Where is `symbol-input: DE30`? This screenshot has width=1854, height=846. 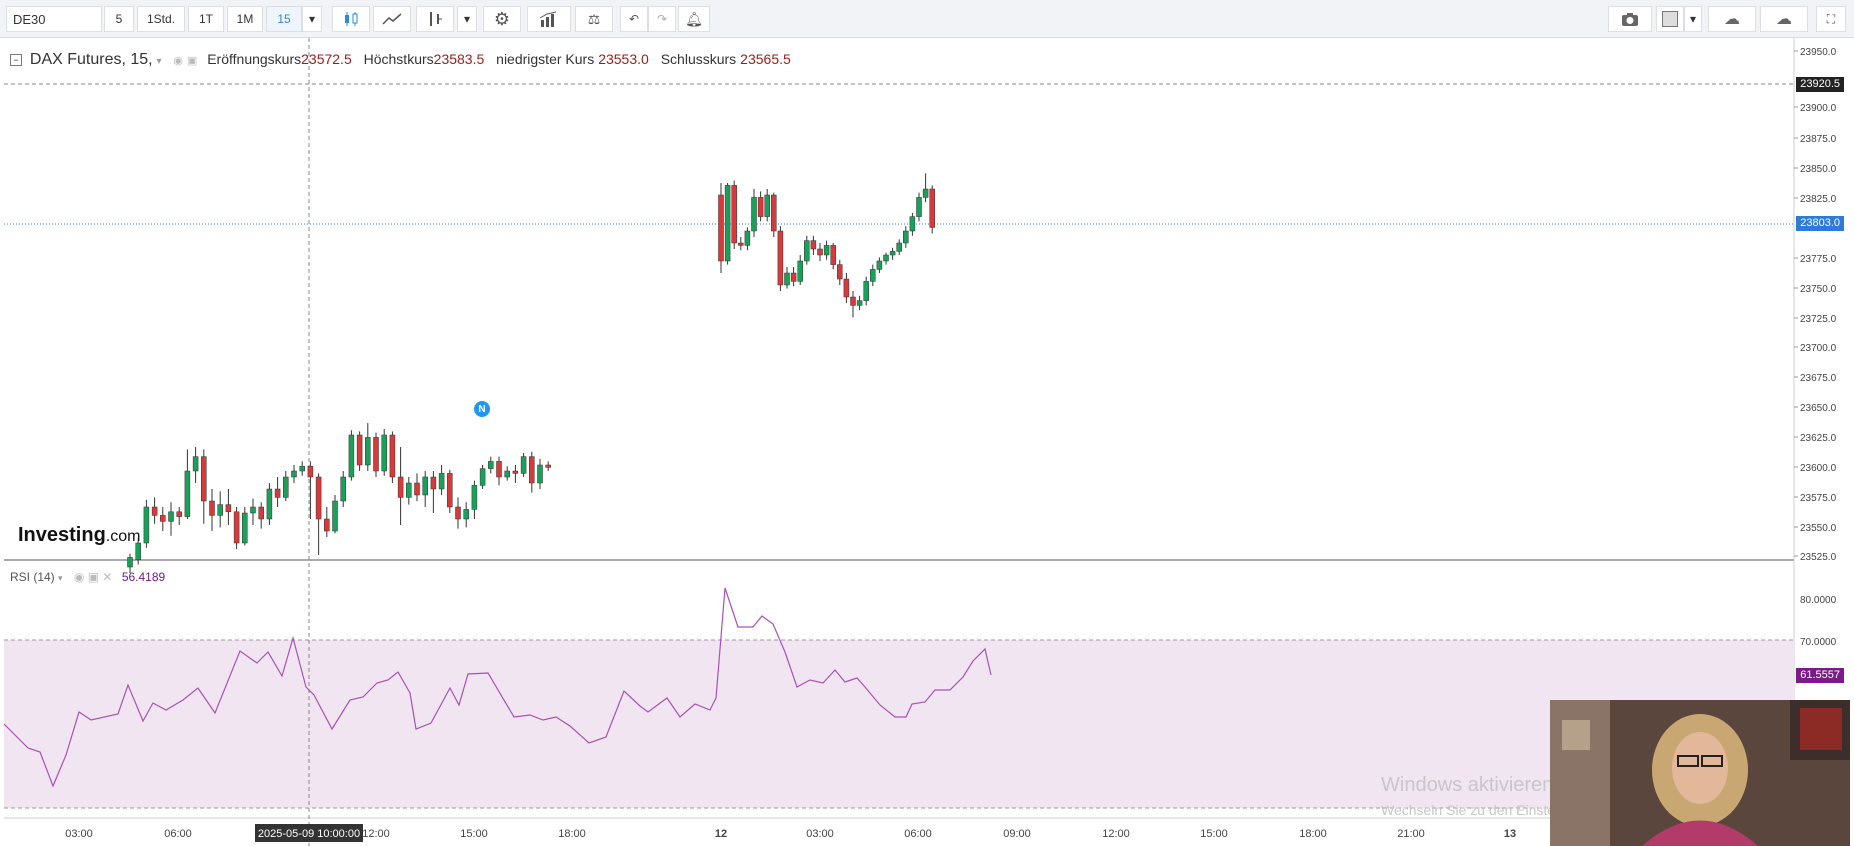
symbol-input: DE30 is located at coordinates (54, 19).